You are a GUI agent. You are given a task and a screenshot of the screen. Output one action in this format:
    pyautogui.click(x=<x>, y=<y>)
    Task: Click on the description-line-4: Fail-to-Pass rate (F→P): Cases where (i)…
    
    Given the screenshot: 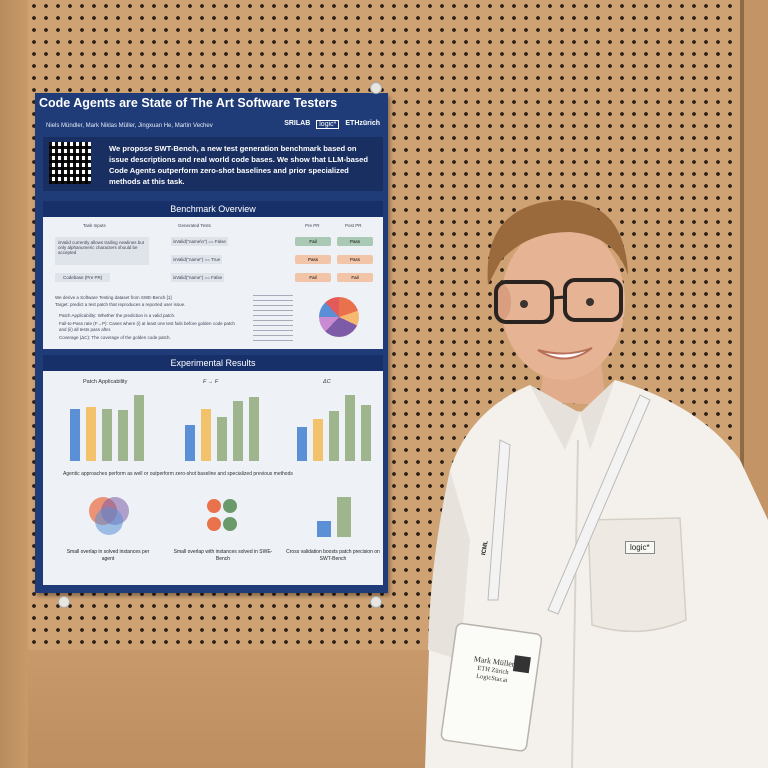 What is the action you would take?
    pyautogui.click(x=147, y=326)
    